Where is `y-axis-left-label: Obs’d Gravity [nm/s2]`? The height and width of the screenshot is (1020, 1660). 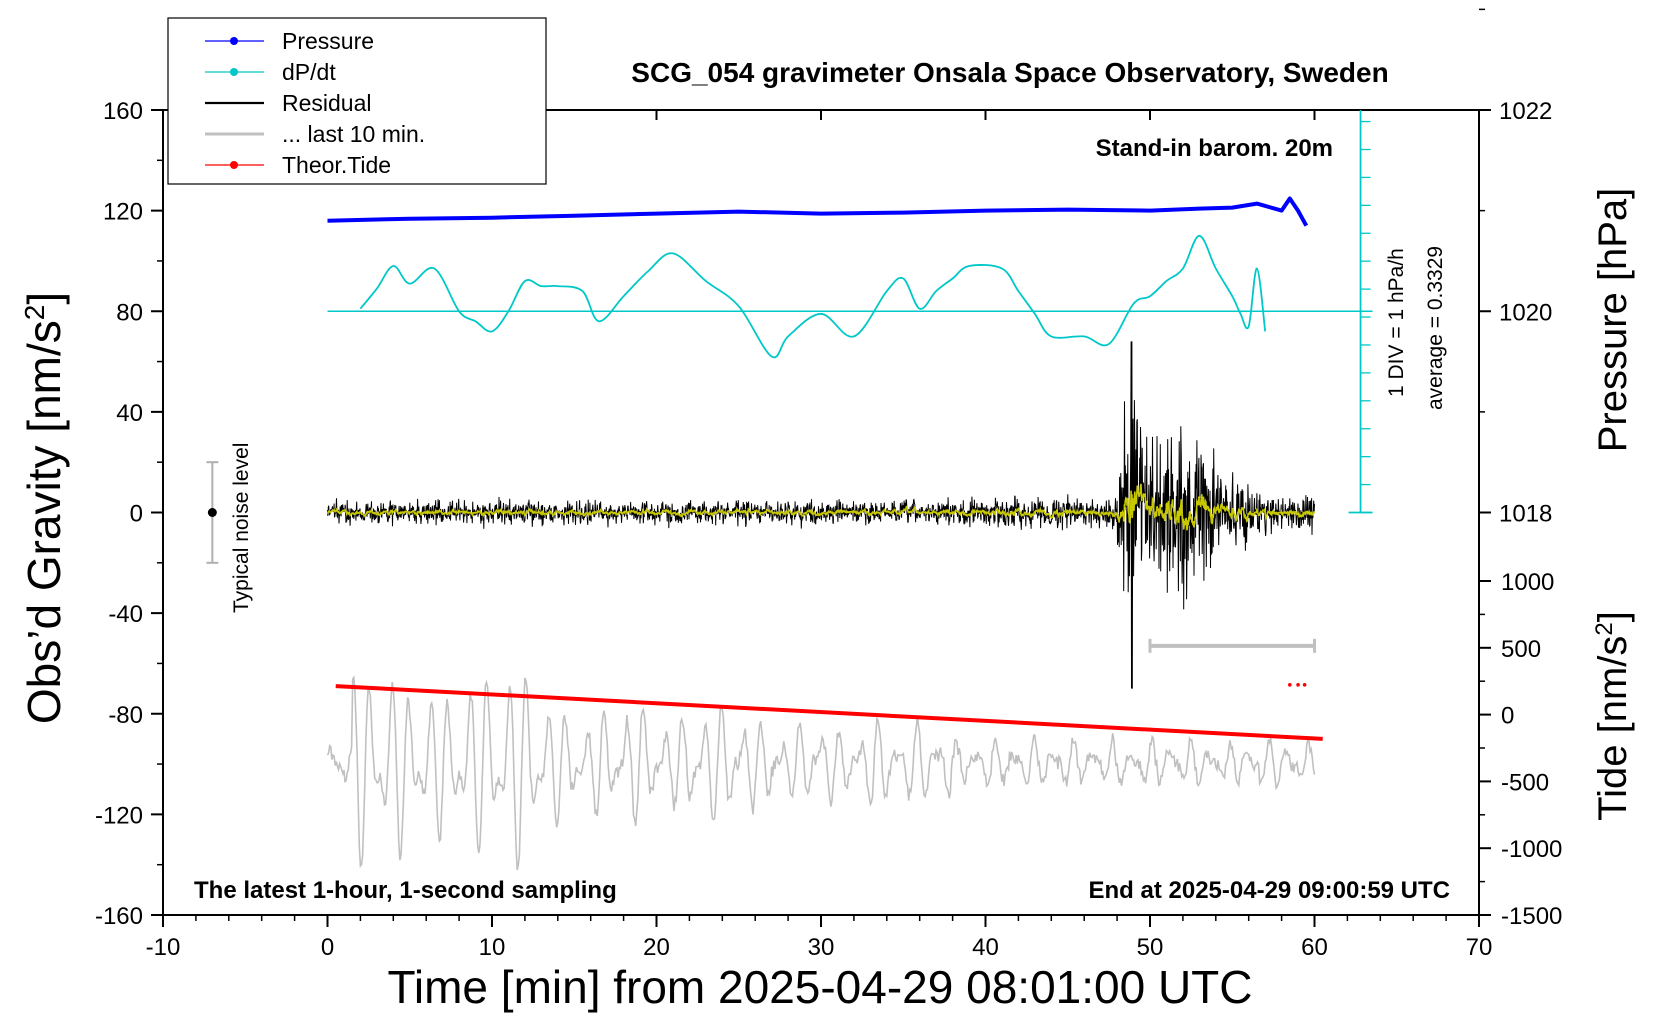 y-axis-left-label: Obs’d Gravity [nm/s2] is located at coordinates (44, 508).